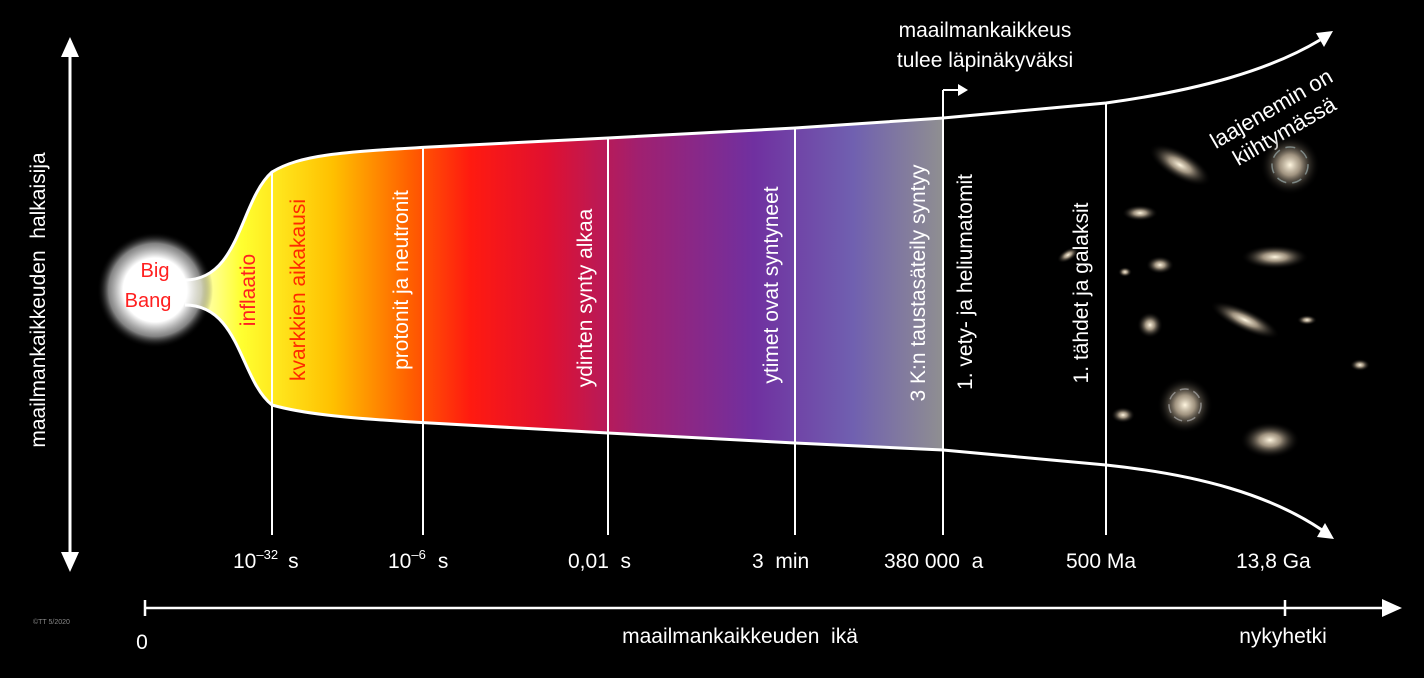 The width and height of the screenshot is (1424, 678). Describe the element at coordinates (1213, 296) in the screenshot. I see `galaxy-images` at that location.